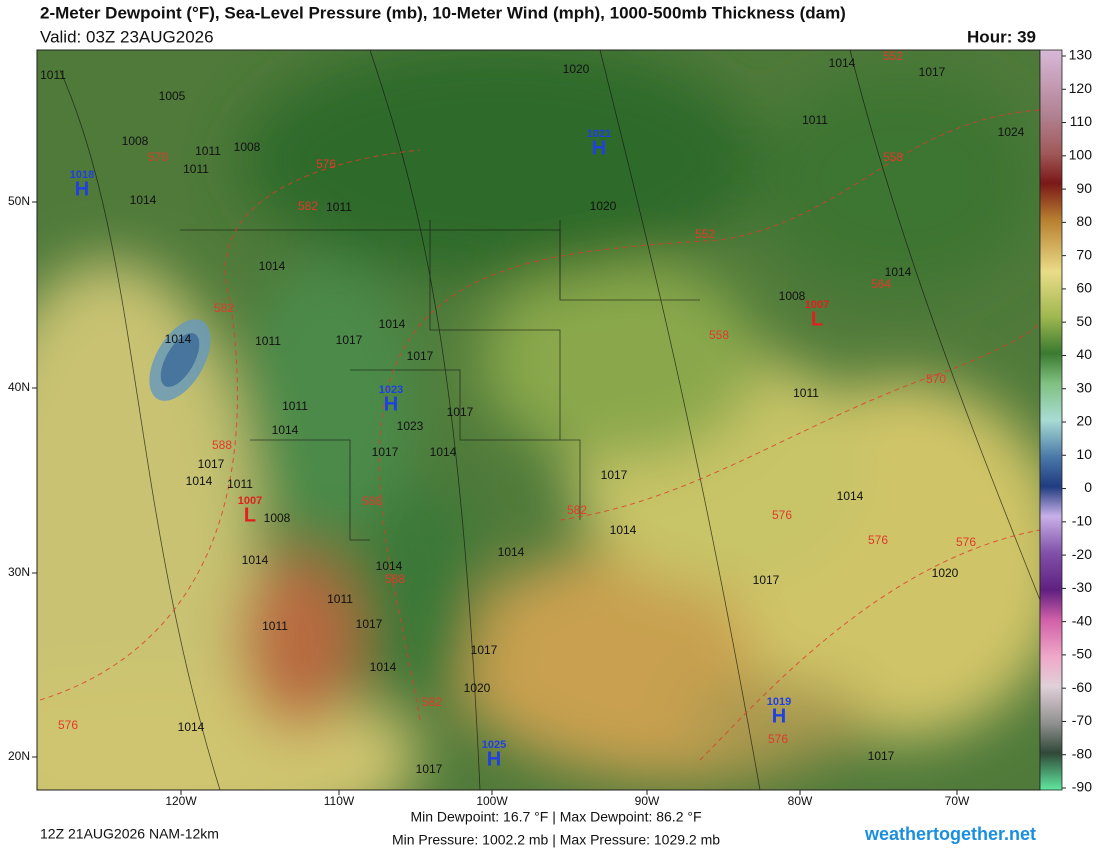 The image size is (1100, 855). I want to click on colorbar-label: -50, so click(1082, 654).